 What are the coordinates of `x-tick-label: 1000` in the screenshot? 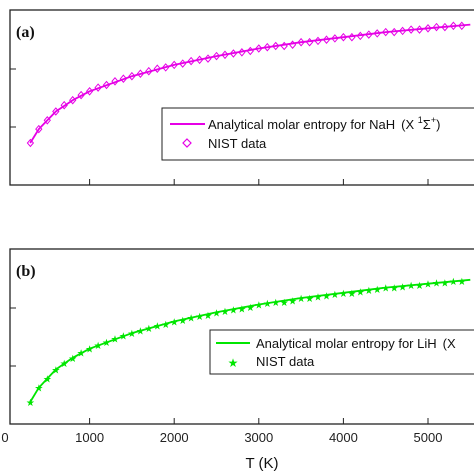 It's located at (89, 437).